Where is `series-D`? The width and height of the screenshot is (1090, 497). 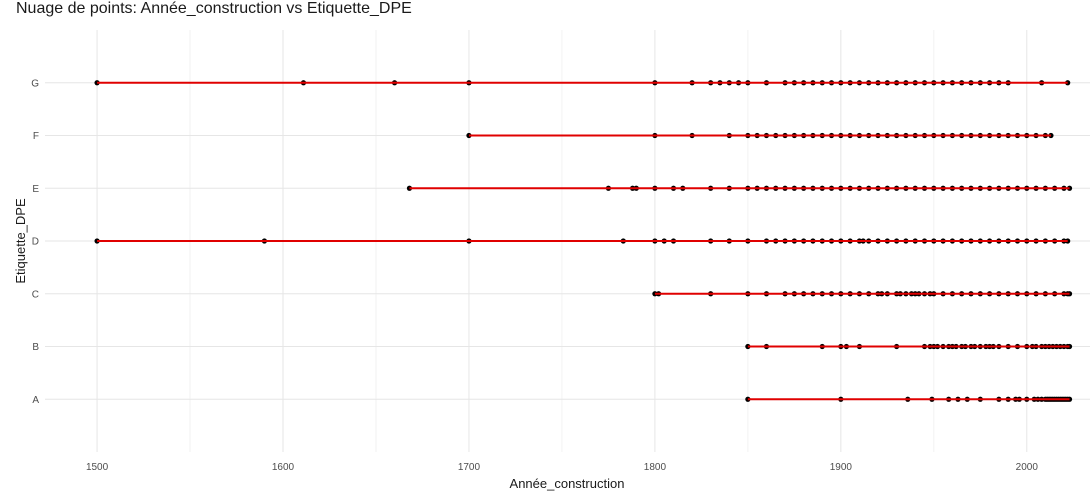 series-D is located at coordinates (582, 241).